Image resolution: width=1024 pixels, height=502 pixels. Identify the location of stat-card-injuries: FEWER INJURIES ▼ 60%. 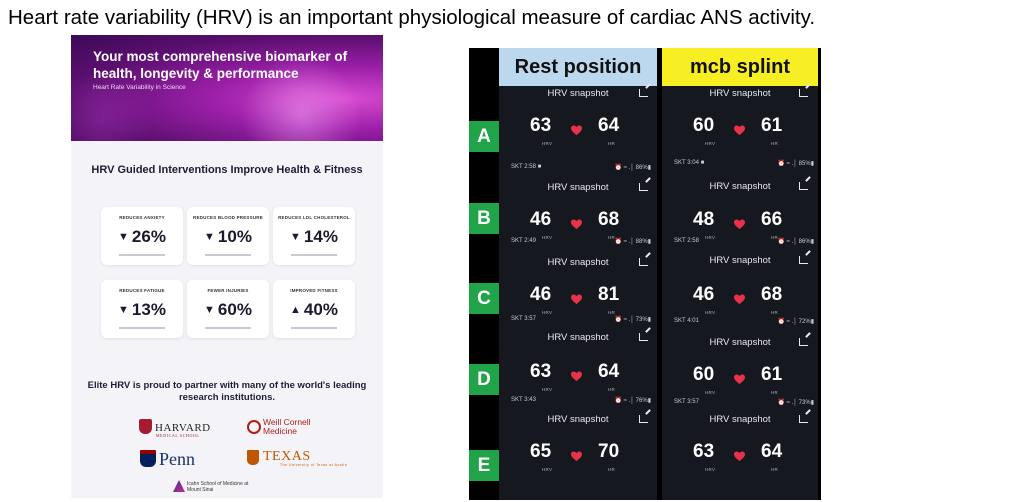
(228, 309).